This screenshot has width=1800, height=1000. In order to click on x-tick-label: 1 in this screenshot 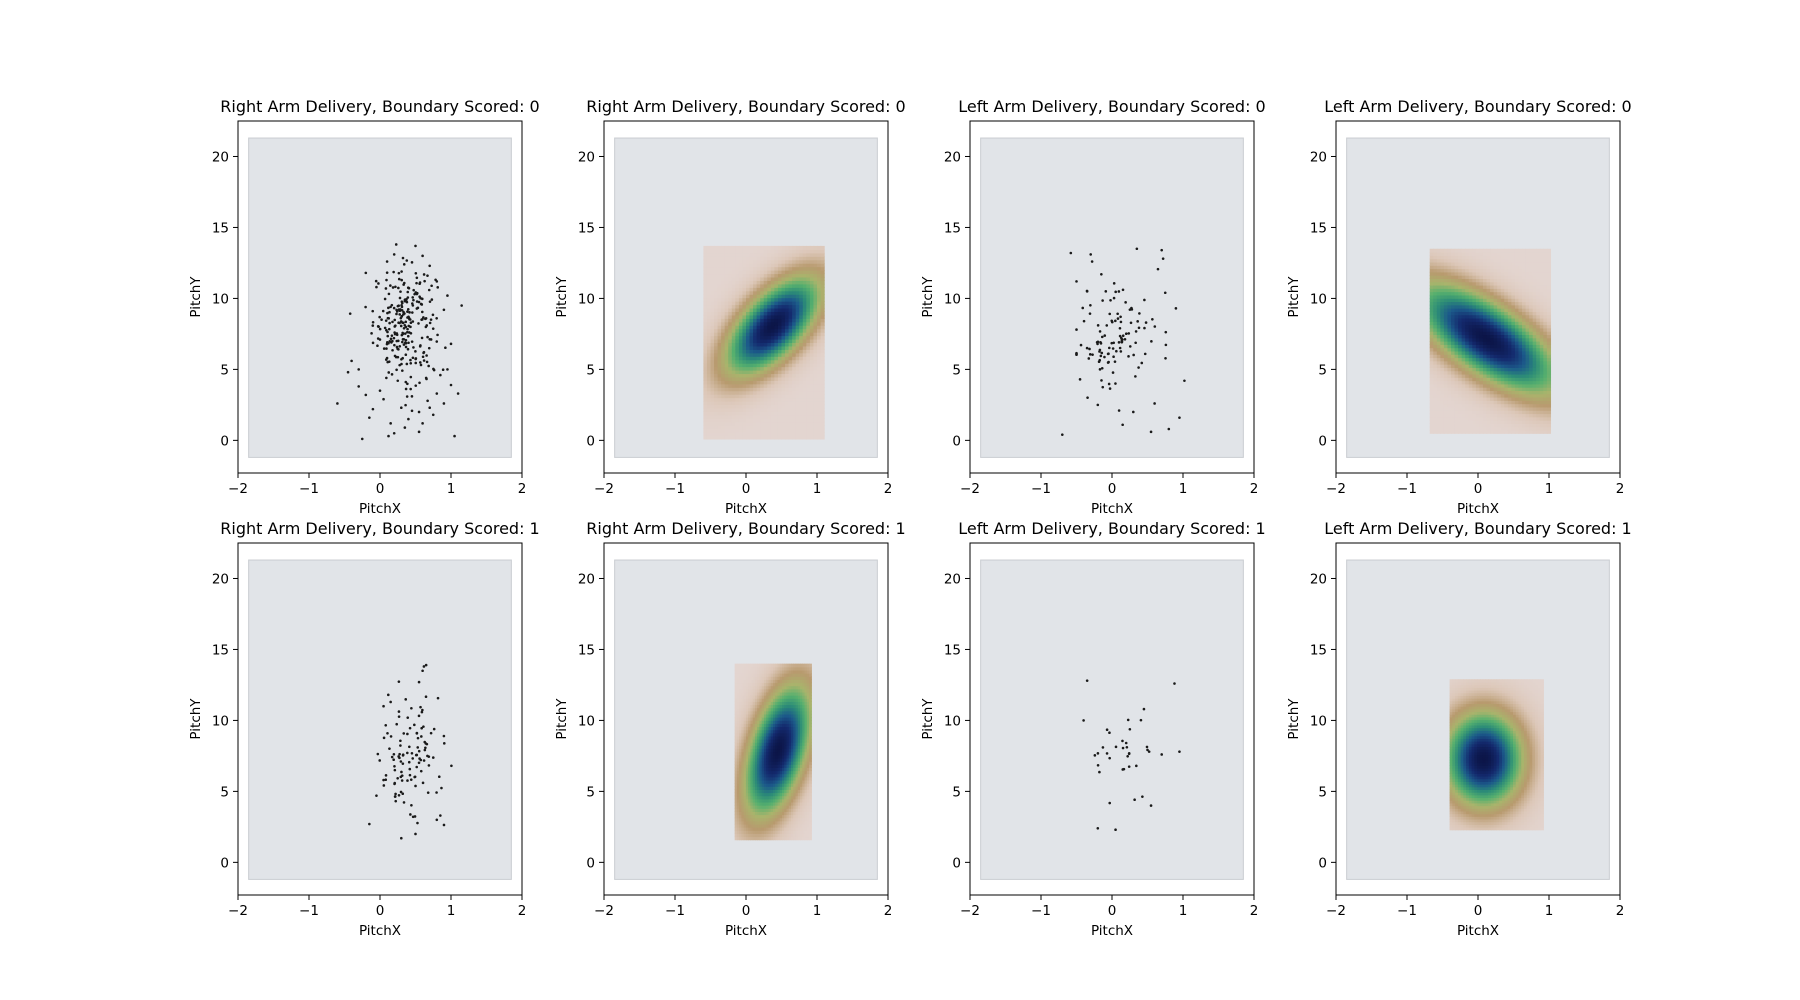, I will do `click(451, 911)`.